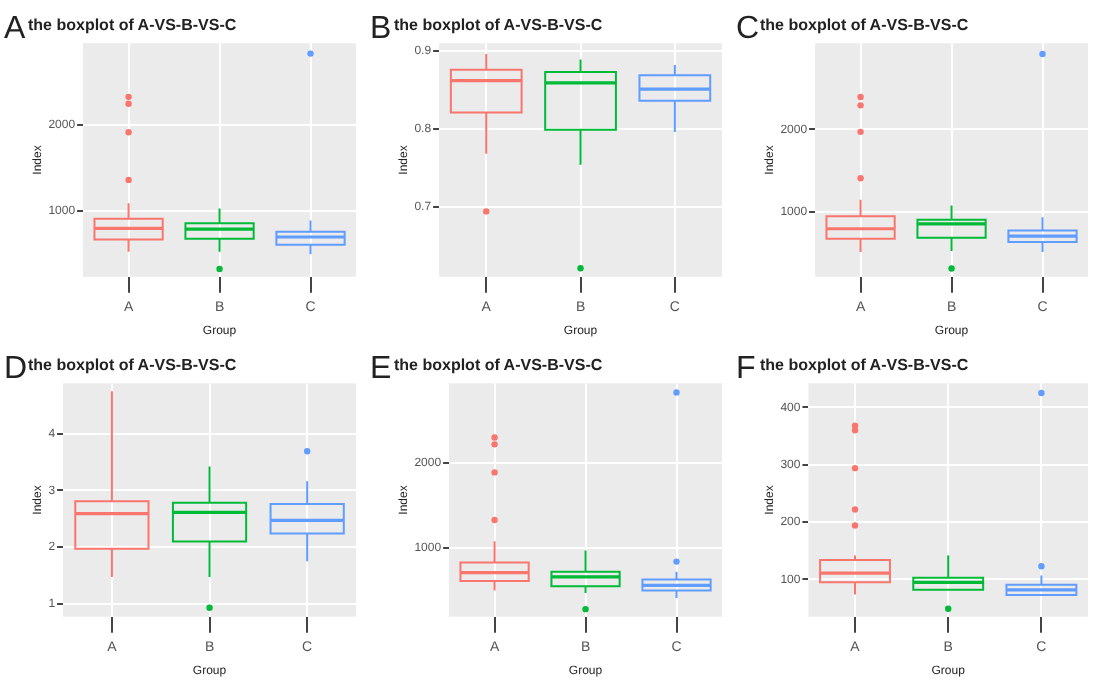 The width and height of the screenshot is (1100, 682). Describe the element at coordinates (15, 30) in the screenshot. I see `text: A` at that location.